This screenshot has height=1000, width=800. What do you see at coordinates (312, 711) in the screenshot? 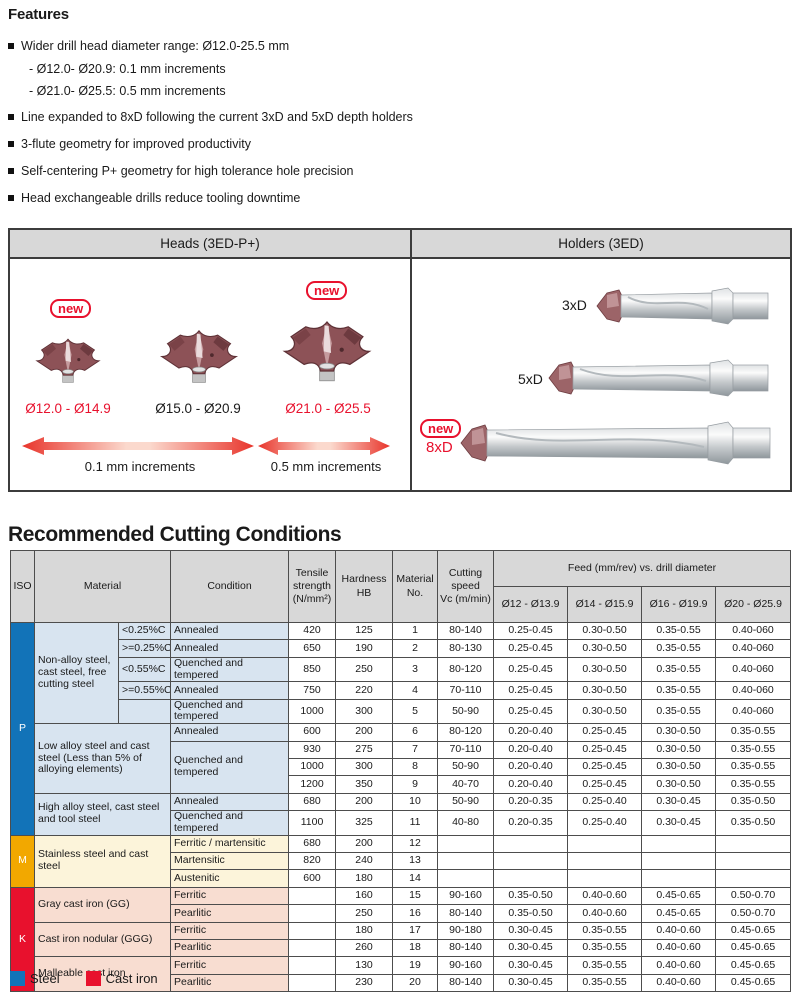
I see `tensile-strength-value: 1000` at bounding box center [312, 711].